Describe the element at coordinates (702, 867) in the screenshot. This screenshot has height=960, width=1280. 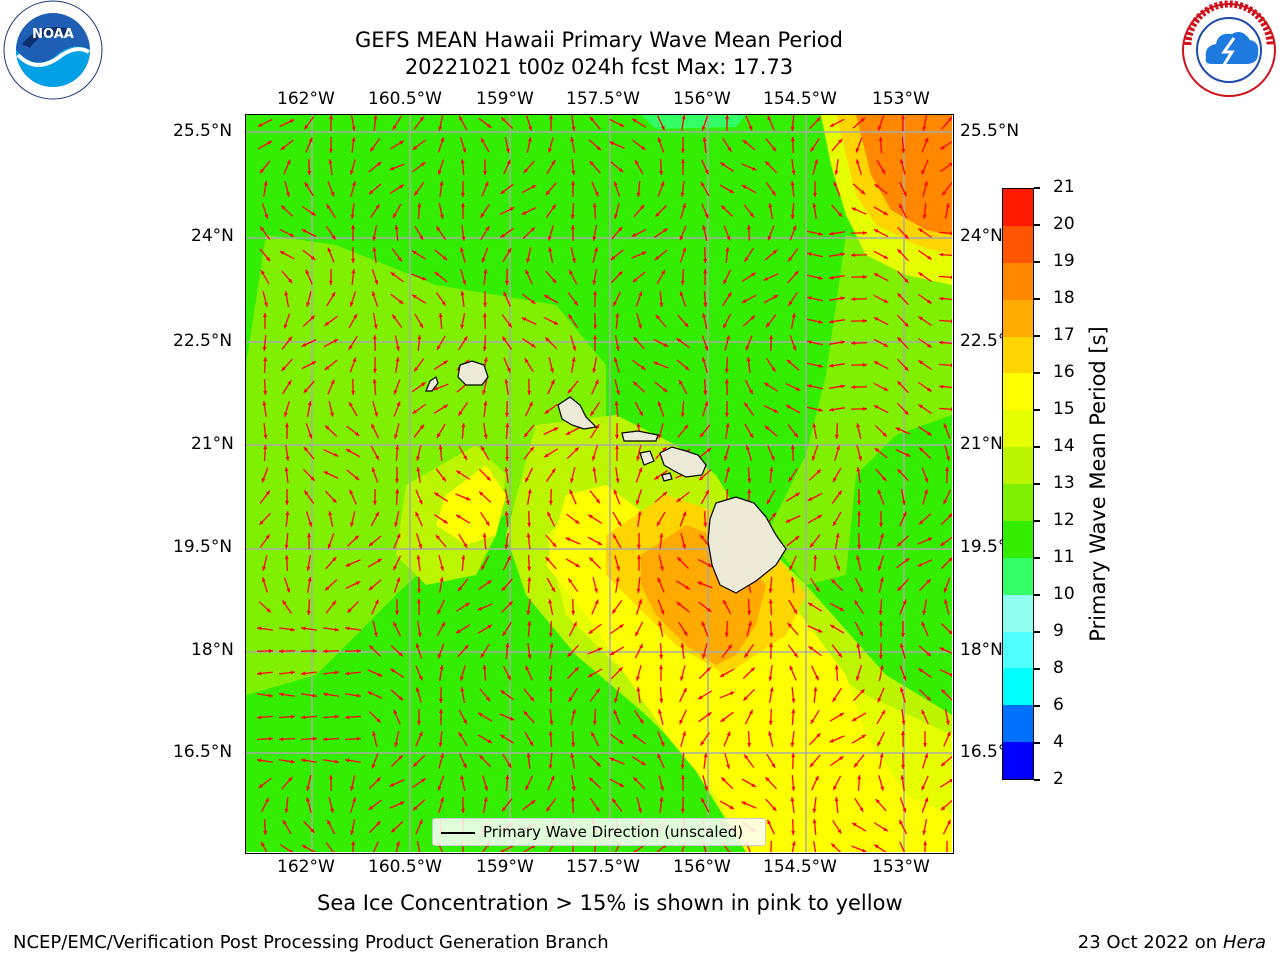
I see `lon-label-bottom-4: 156°W` at that location.